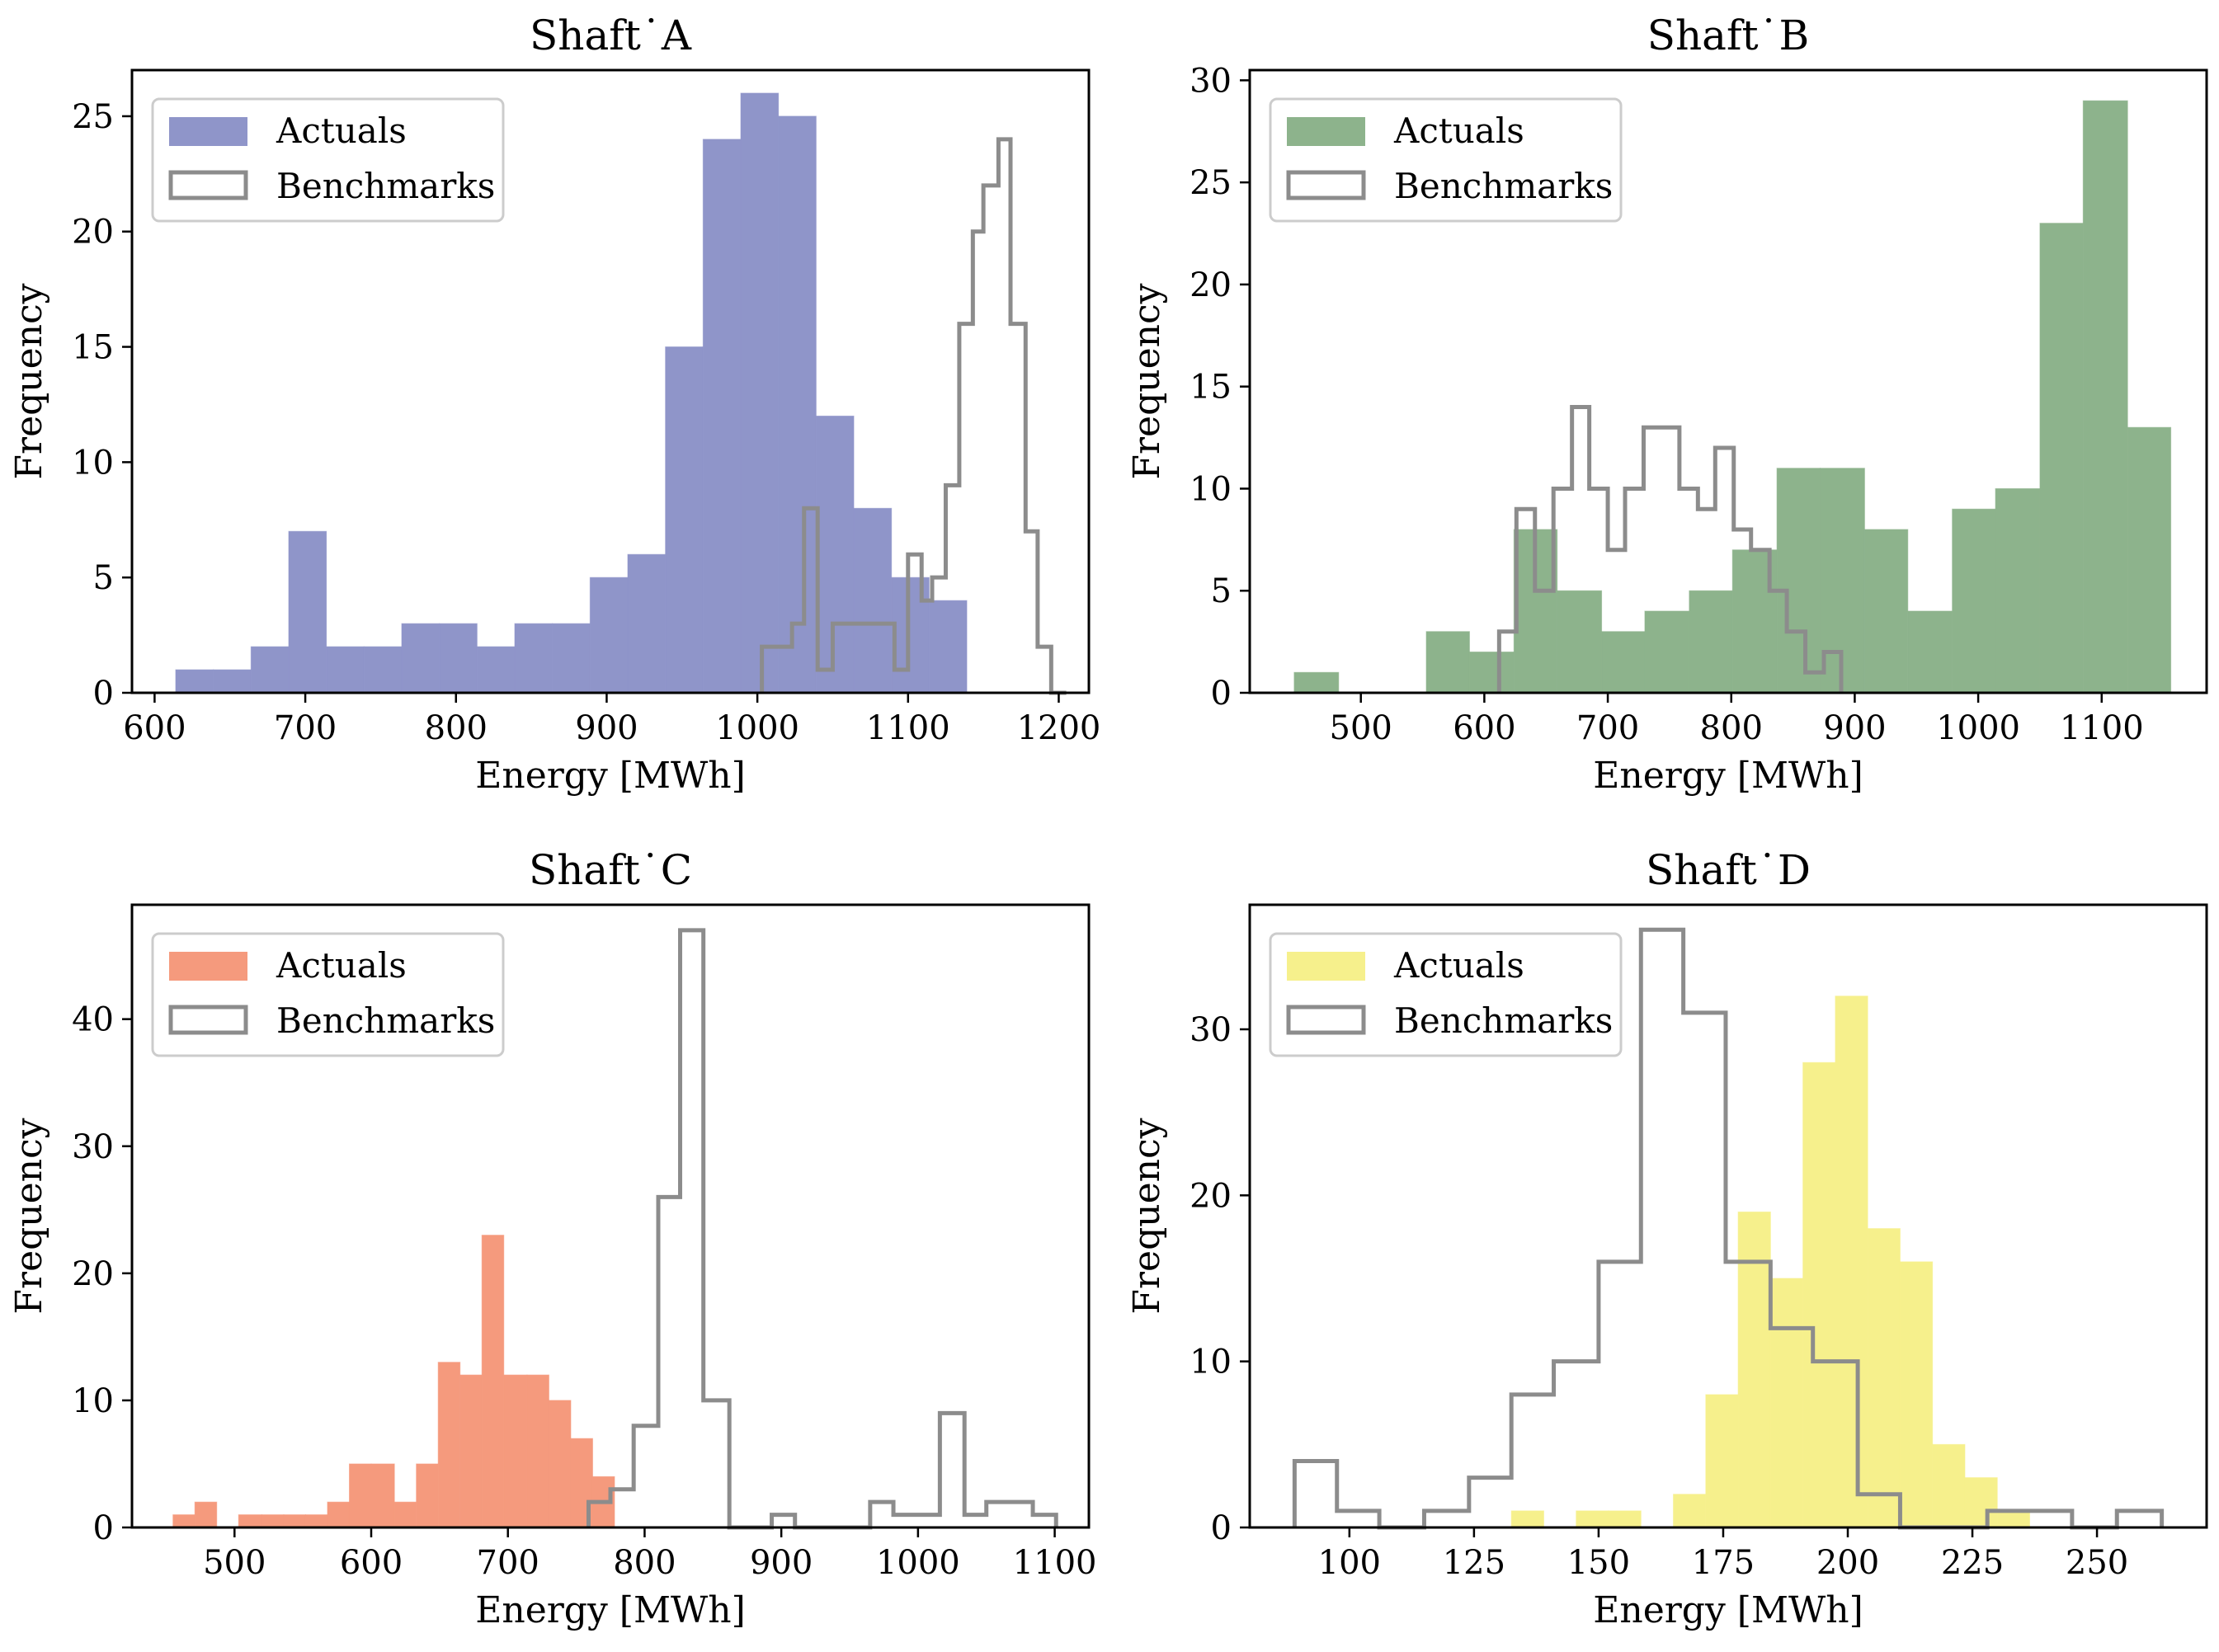  I want to click on shaft-d-legend-benchmarks-label: Benchmarks, so click(1503, 1020).